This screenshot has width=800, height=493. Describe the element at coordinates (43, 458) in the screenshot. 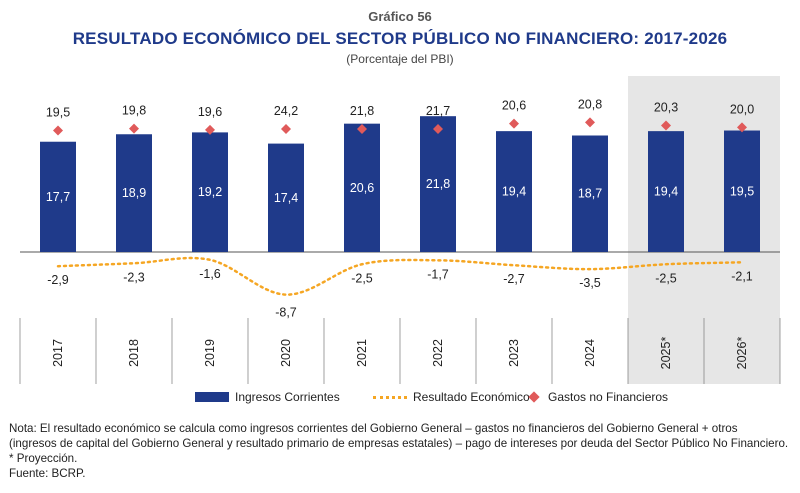

I see `note-line: * Proyección.` at that location.